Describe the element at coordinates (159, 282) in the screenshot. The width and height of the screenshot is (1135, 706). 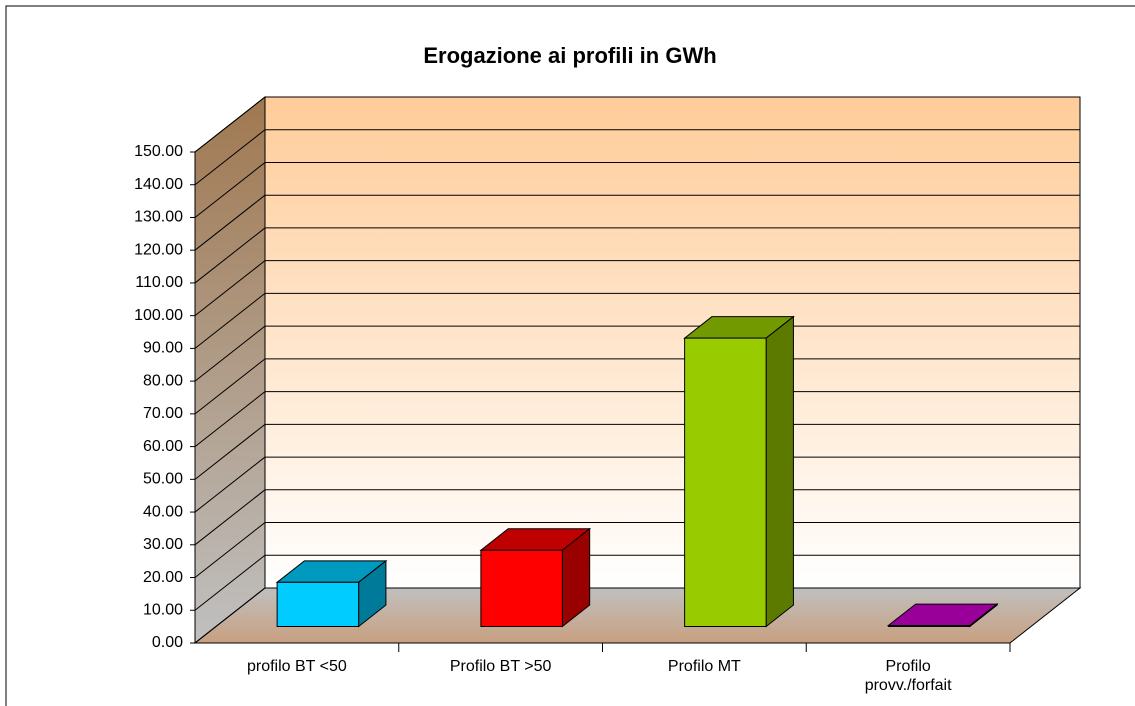
I see `y-tick-label: 110.00` at that location.